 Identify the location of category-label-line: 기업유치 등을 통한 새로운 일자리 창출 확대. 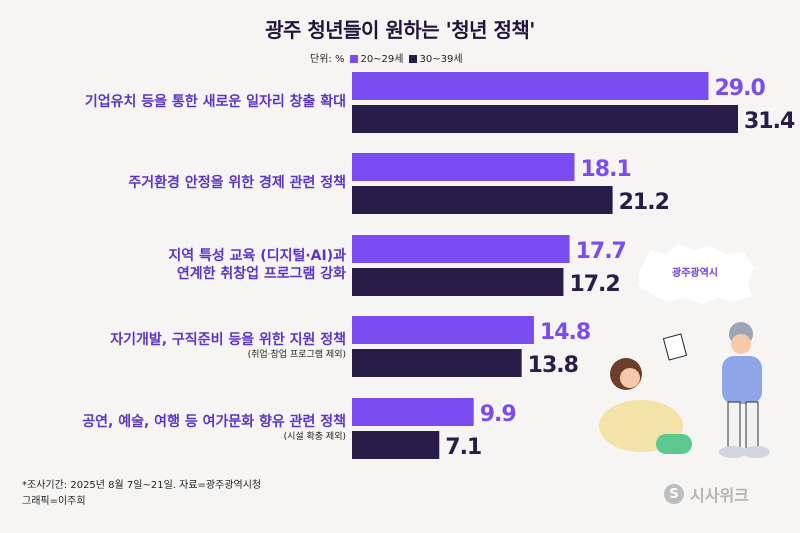
(215, 102).